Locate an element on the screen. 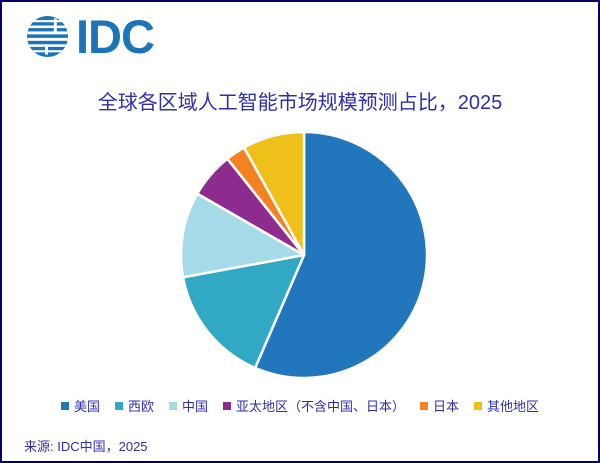 The height and width of the screenshot is (463, 600). chart-legend: 美国 西欧 中国 亚太地区（不含中国、日本） 日本 其他地区 is located at coordinates (300, 405).